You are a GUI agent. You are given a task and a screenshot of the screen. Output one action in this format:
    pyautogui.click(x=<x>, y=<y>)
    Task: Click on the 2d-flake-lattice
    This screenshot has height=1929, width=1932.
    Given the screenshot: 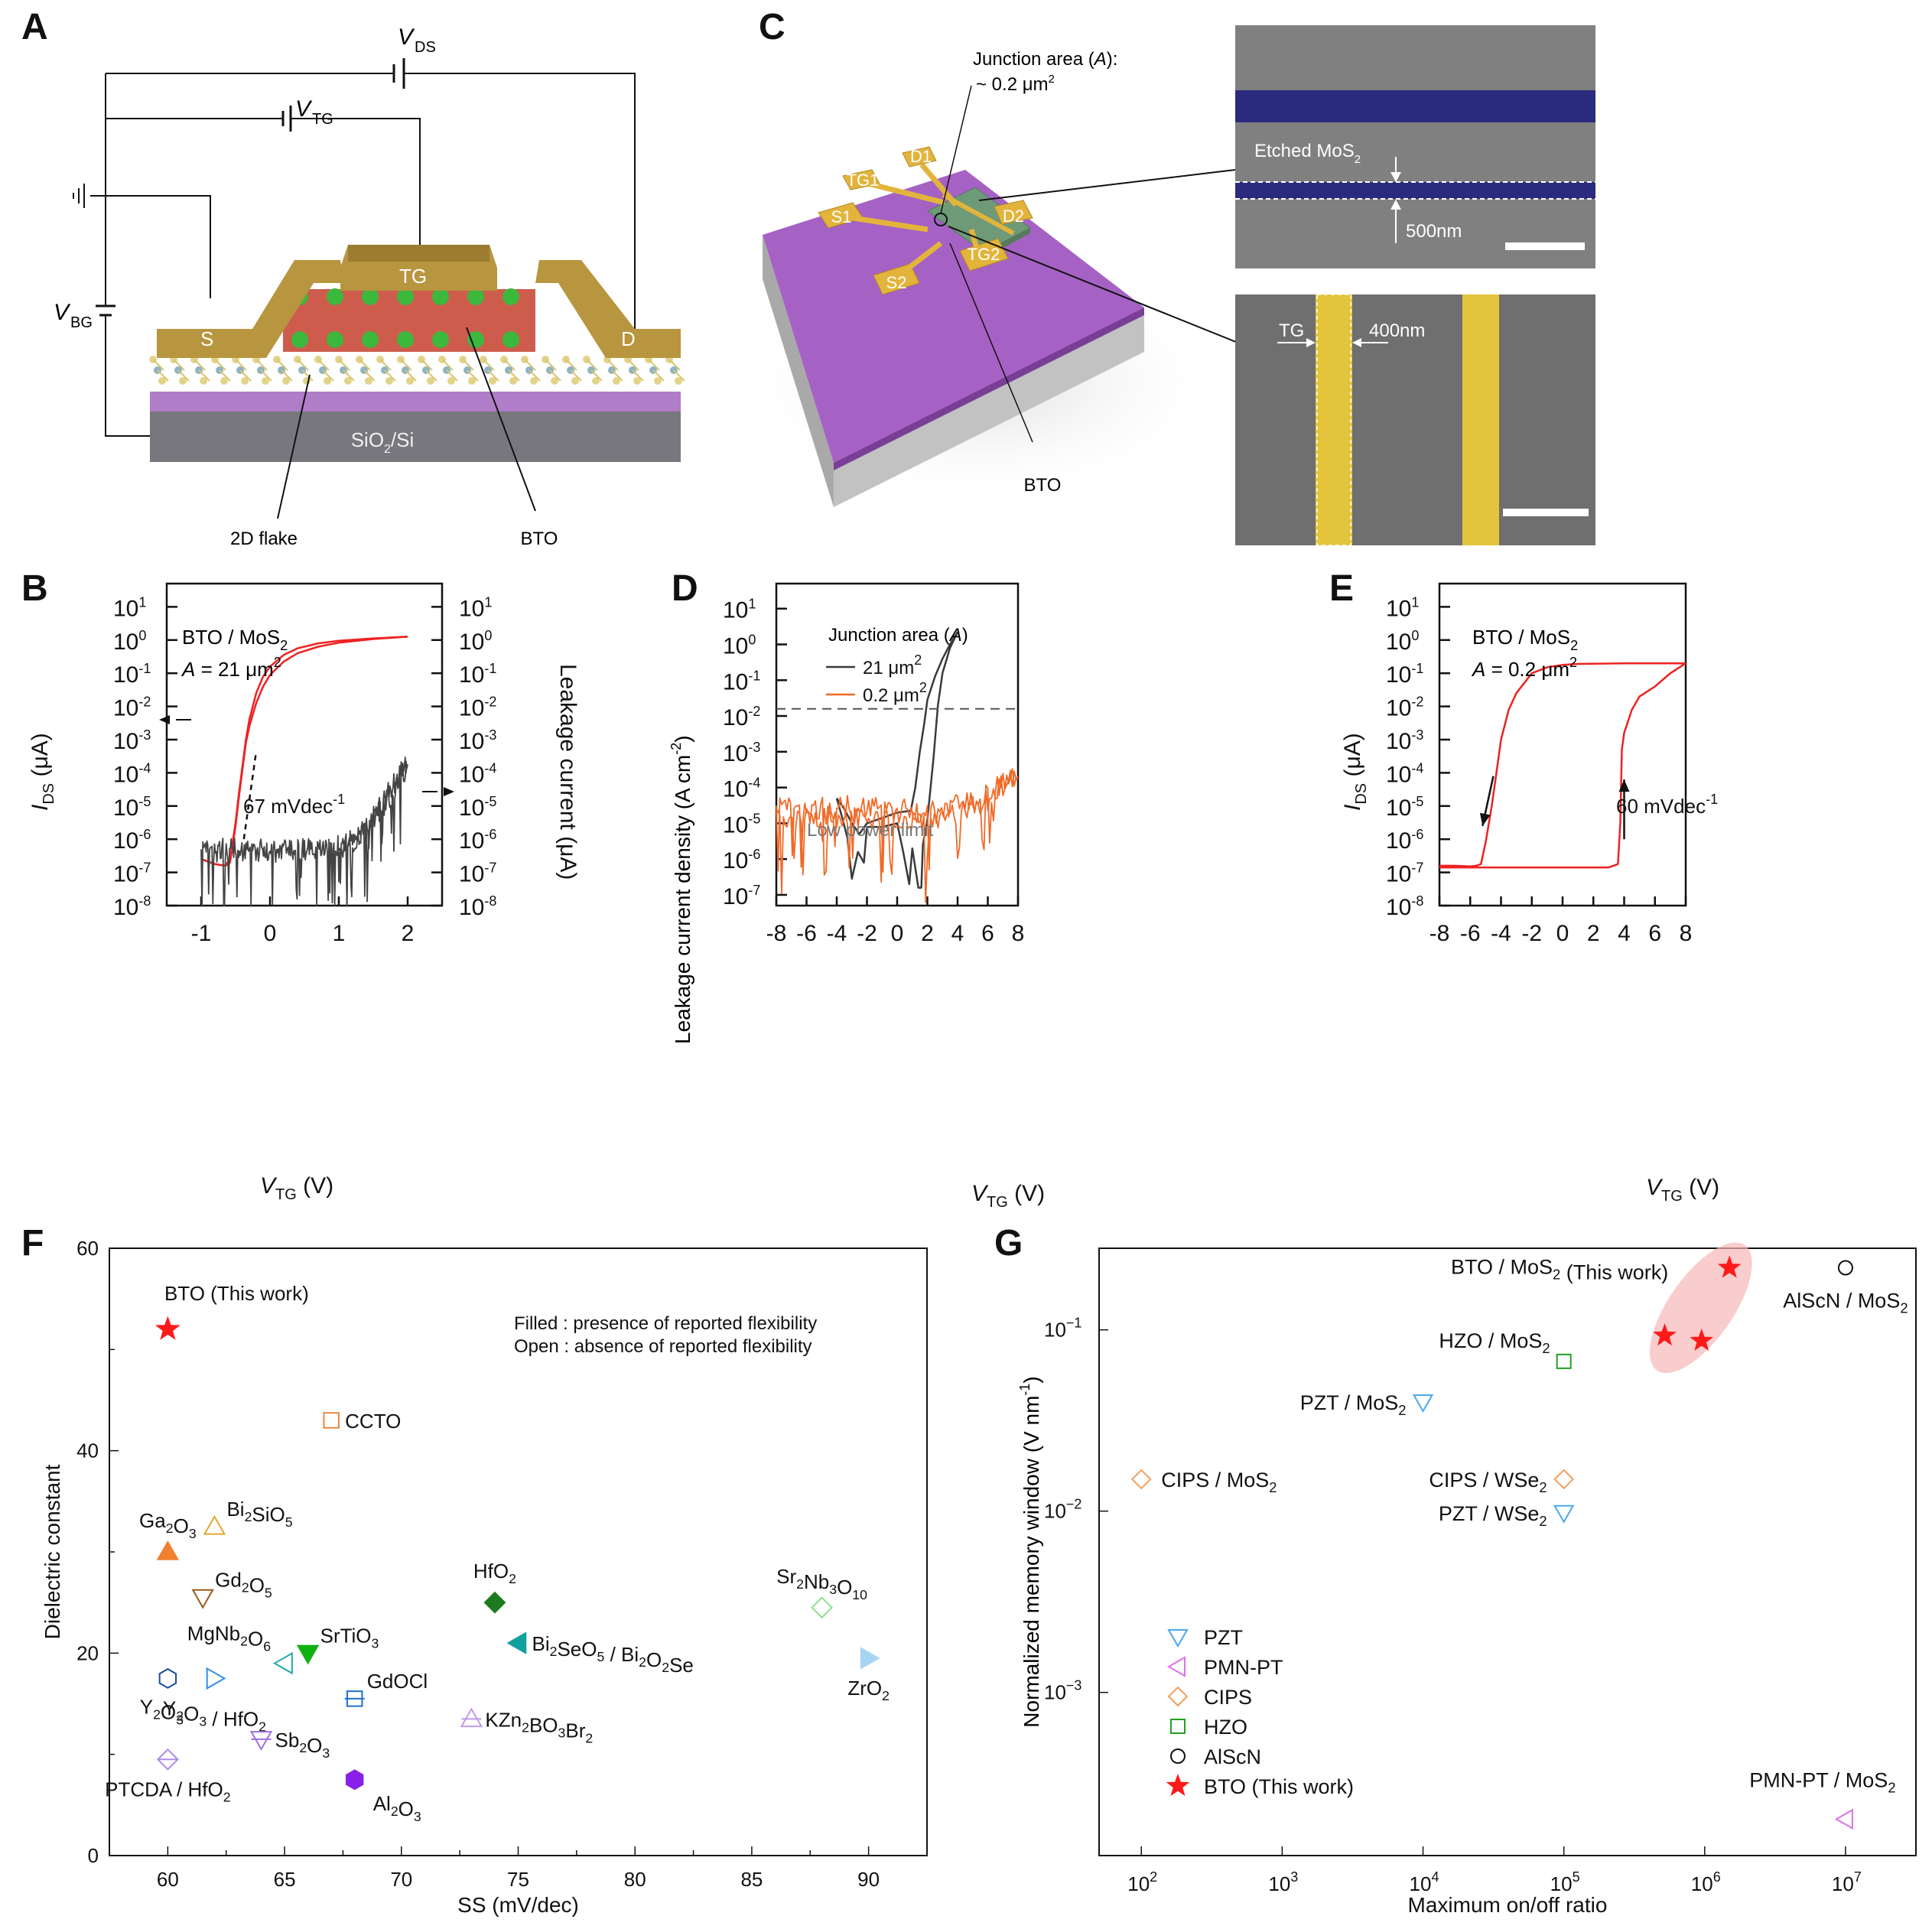 What is the action you would take?
    pyautogui.click(x=417, y=370)
    